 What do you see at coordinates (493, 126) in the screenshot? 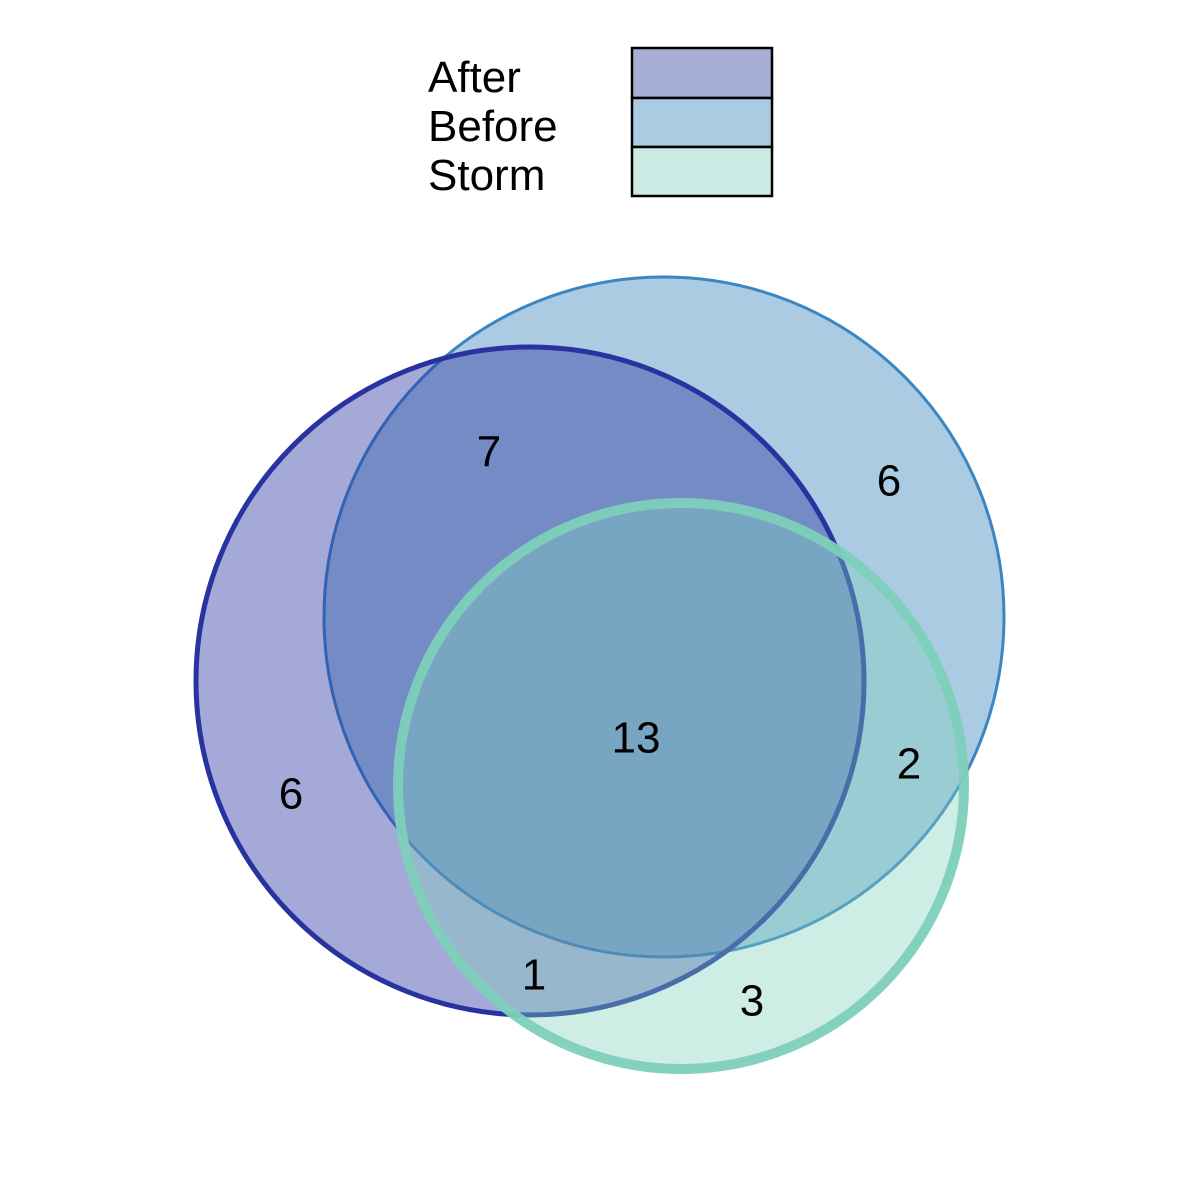
I see `legend-label-before: Before` at bounding box center [493, 126].